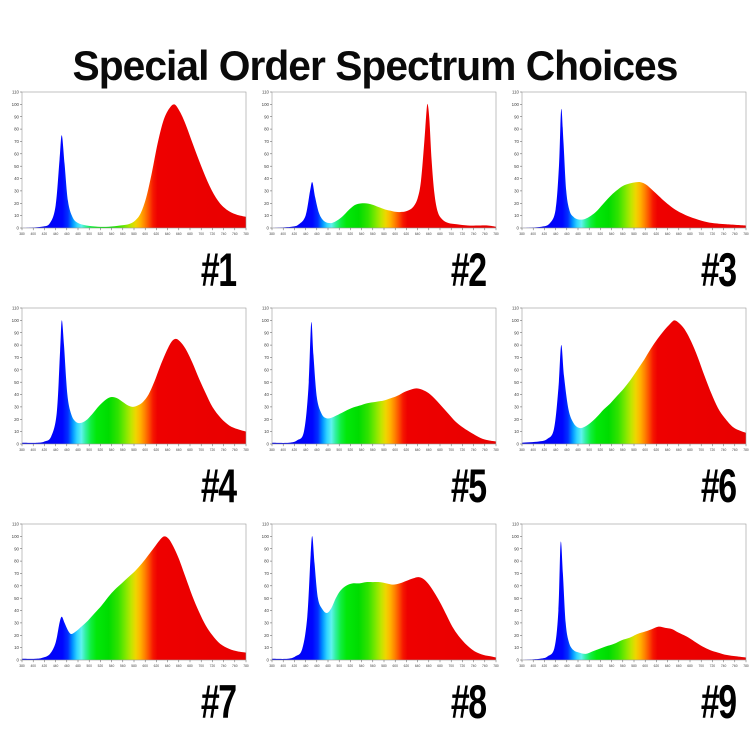 This screenshot has width=750, height=750. Describe the element at coordinates (567, 234) in the screenshot. I see `svg-text: 460` at that location.